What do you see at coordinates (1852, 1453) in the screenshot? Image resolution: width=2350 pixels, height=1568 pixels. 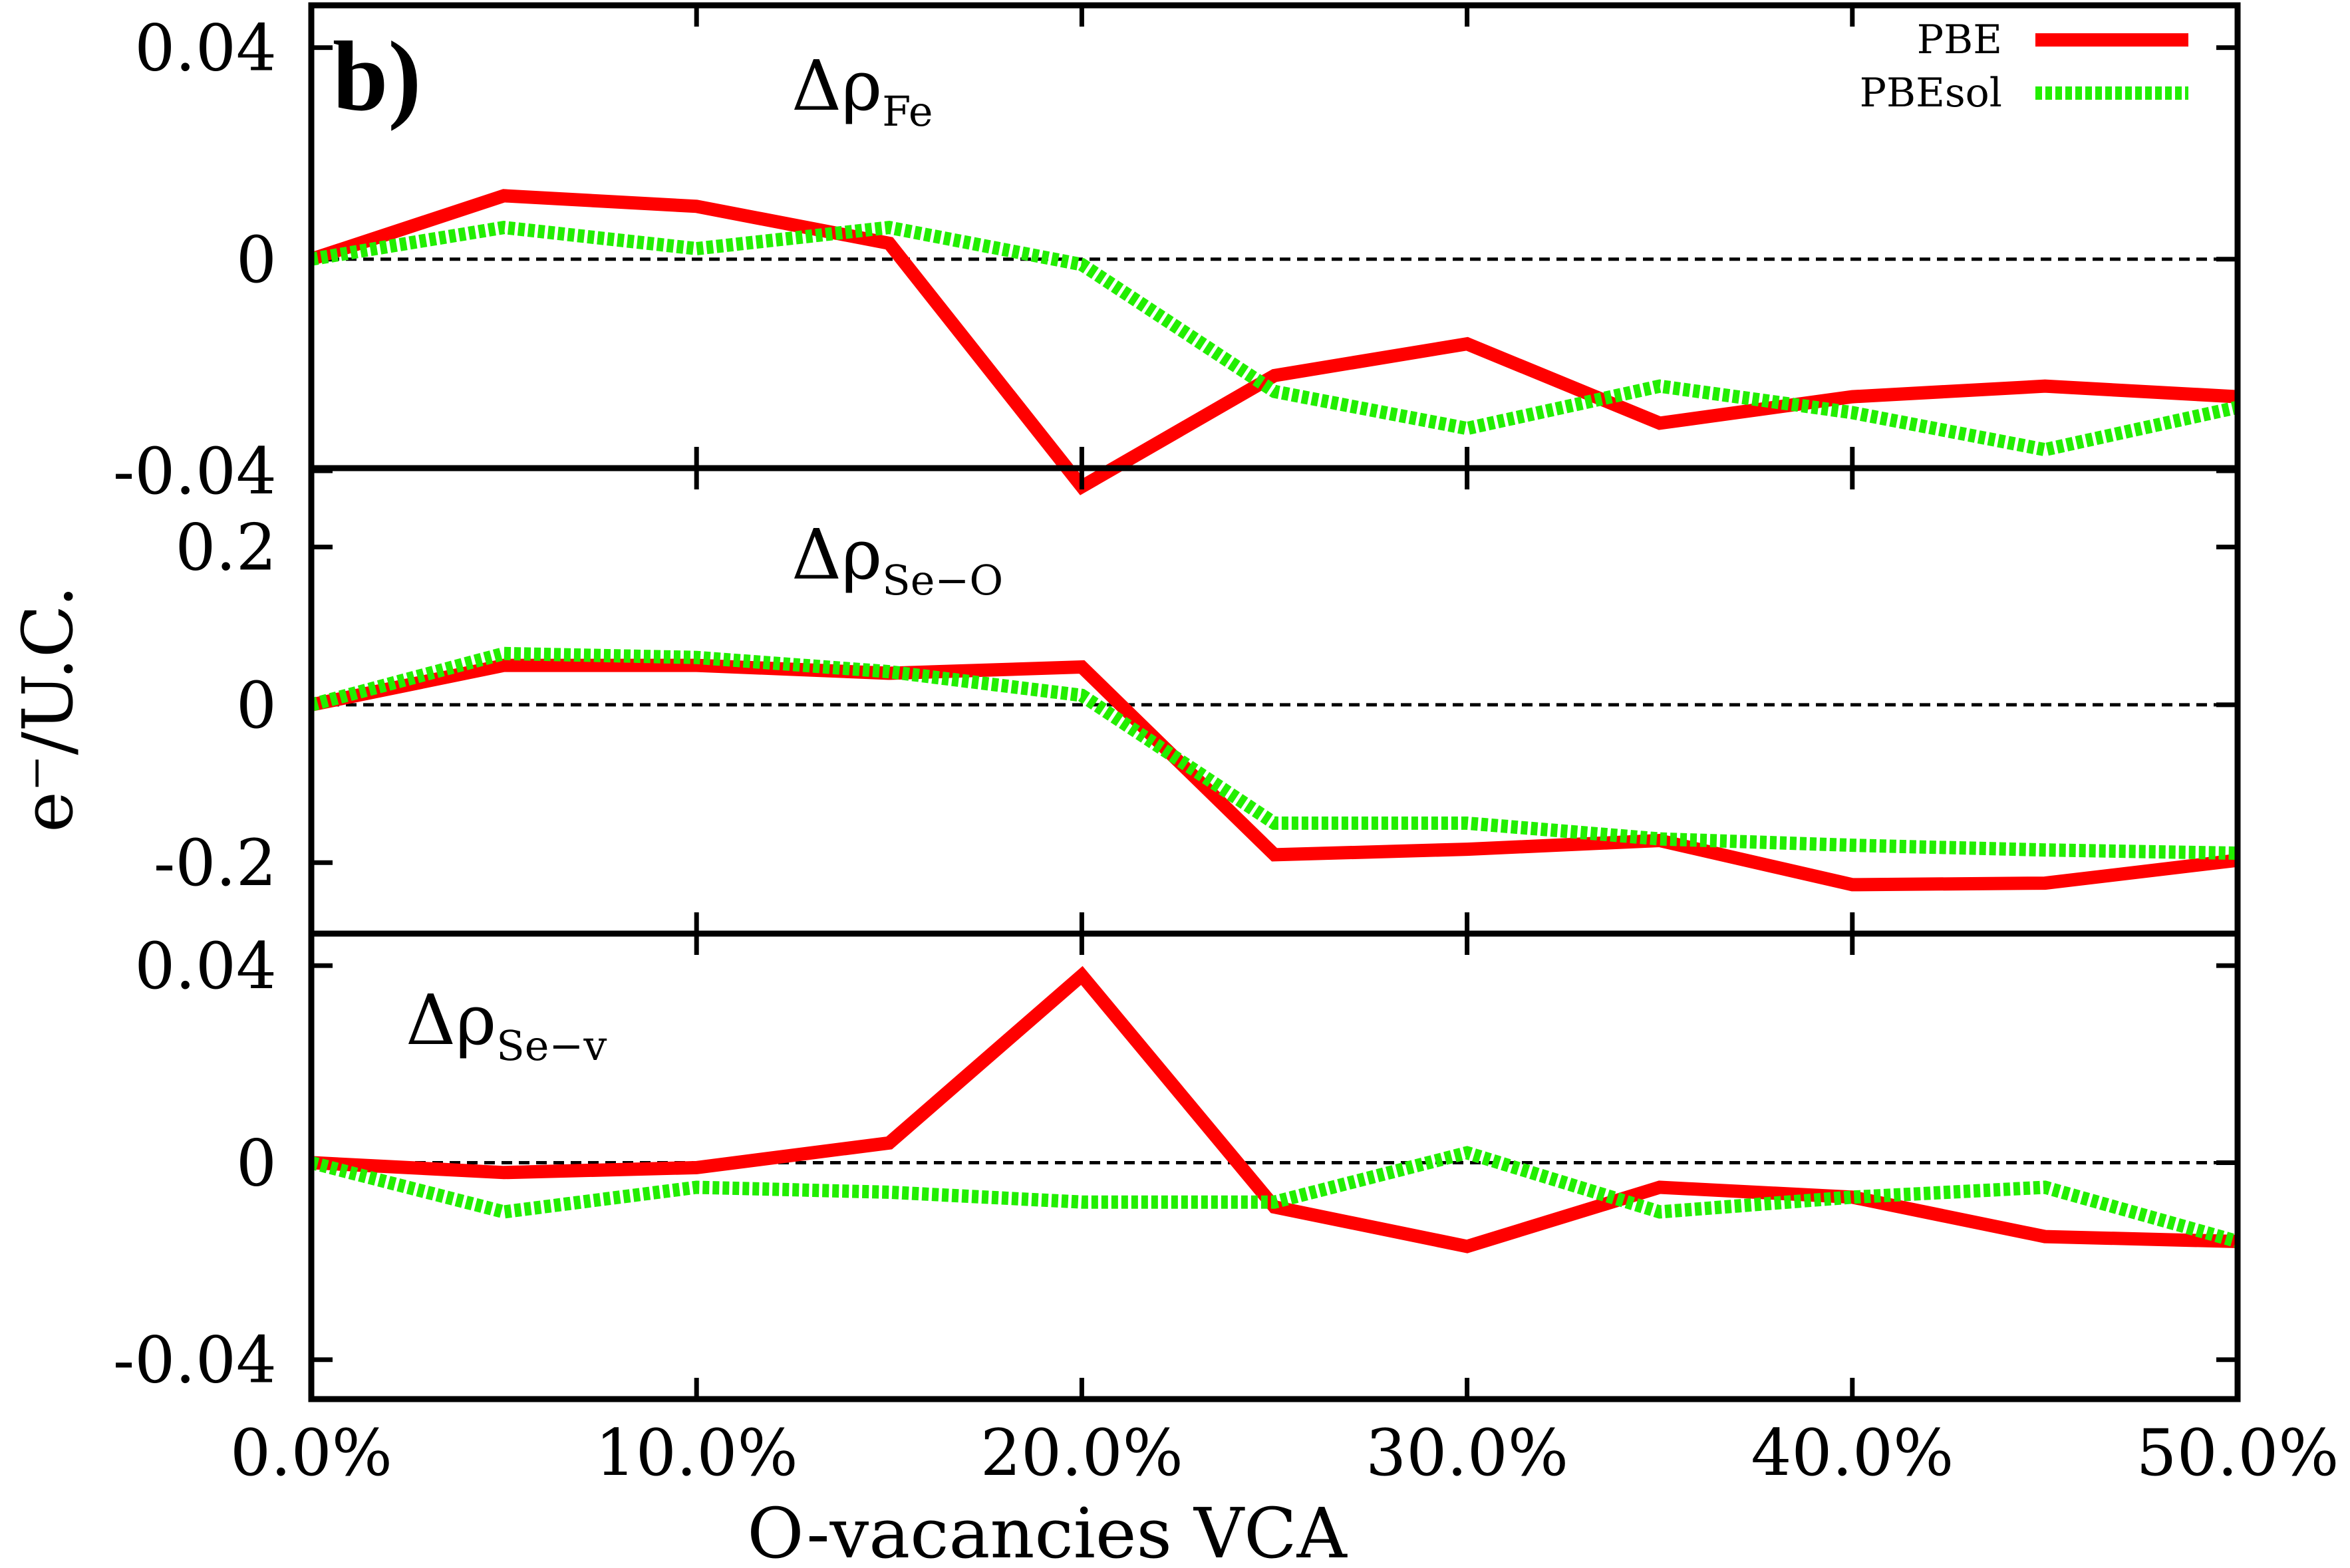 I see `x-tick-label: 40.0%` at bounding box center [1852, 1453].